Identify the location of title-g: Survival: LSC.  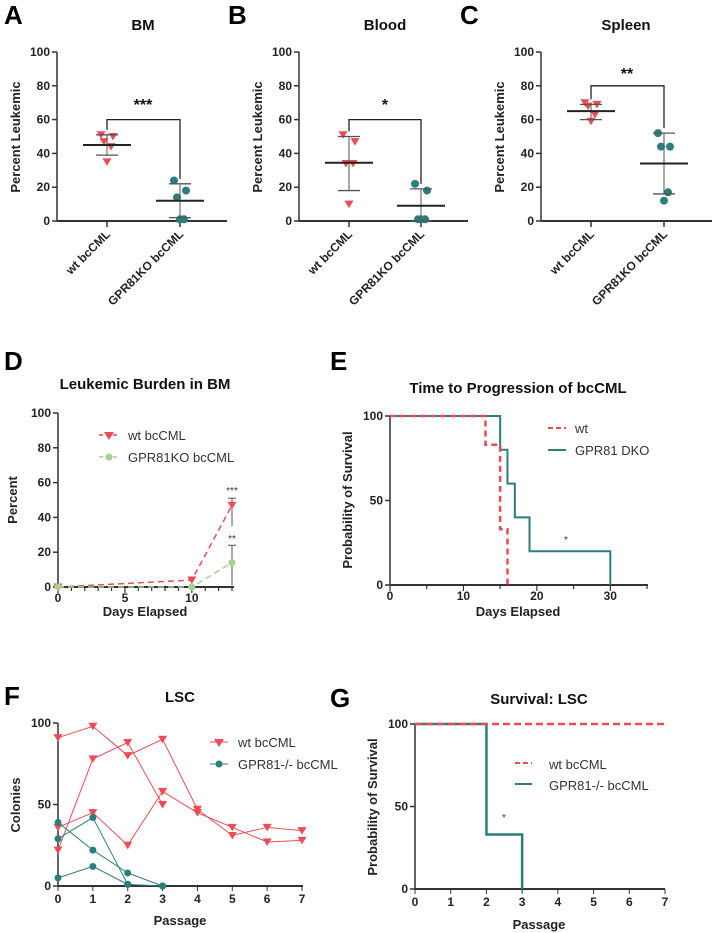
(539, 699).